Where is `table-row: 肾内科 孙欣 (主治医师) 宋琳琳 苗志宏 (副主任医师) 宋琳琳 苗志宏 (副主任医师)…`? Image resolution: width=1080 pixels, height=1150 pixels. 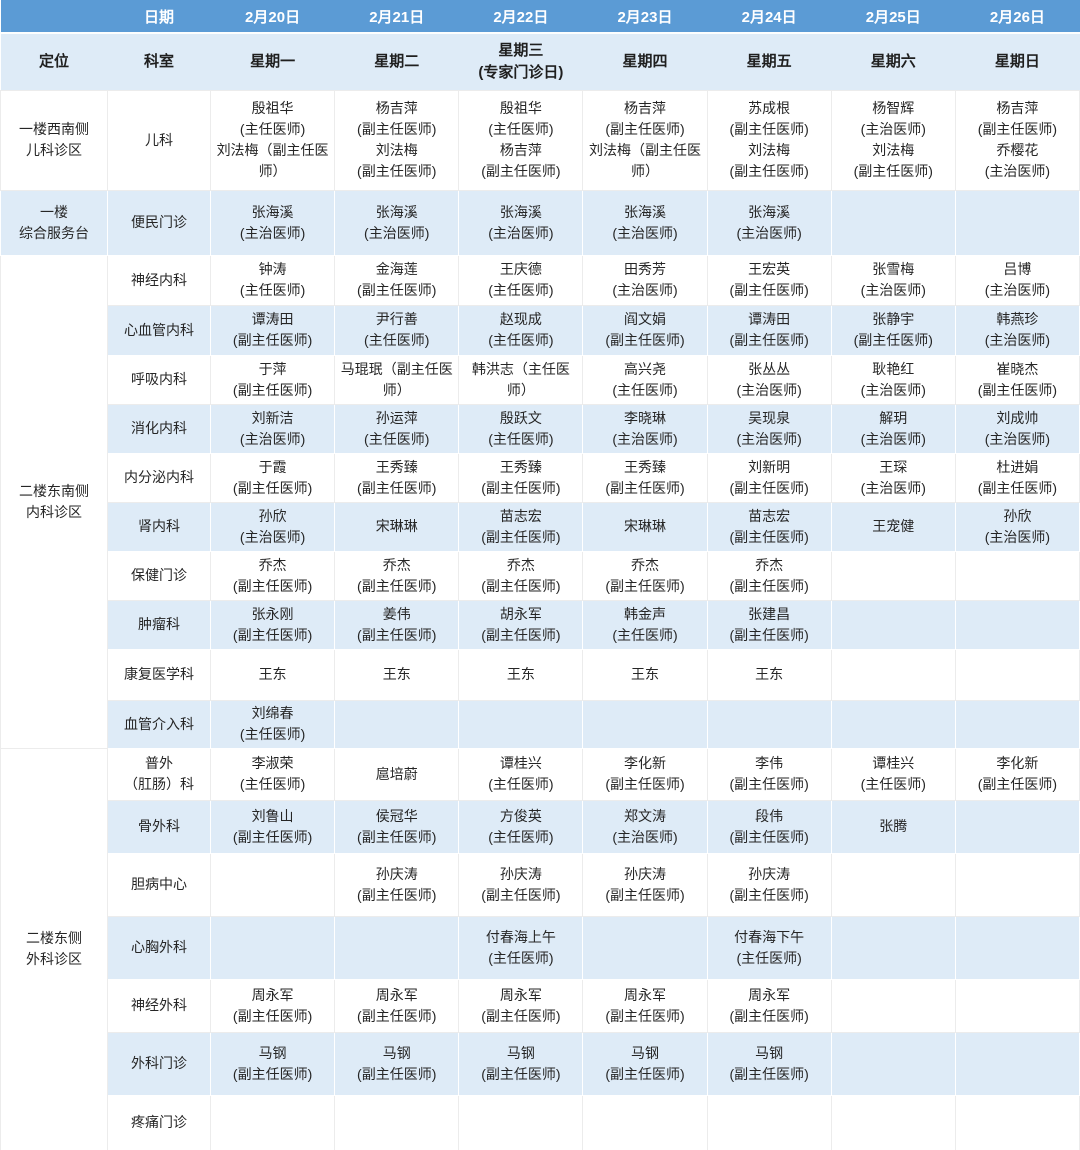 table-row: 肾内科 孙欣 (主治医师) 宋琳琳 苗志宏 (副主任医师) 宋琳琳 苗志宏 (副主任医师)… is located at coordinates (540, 526).